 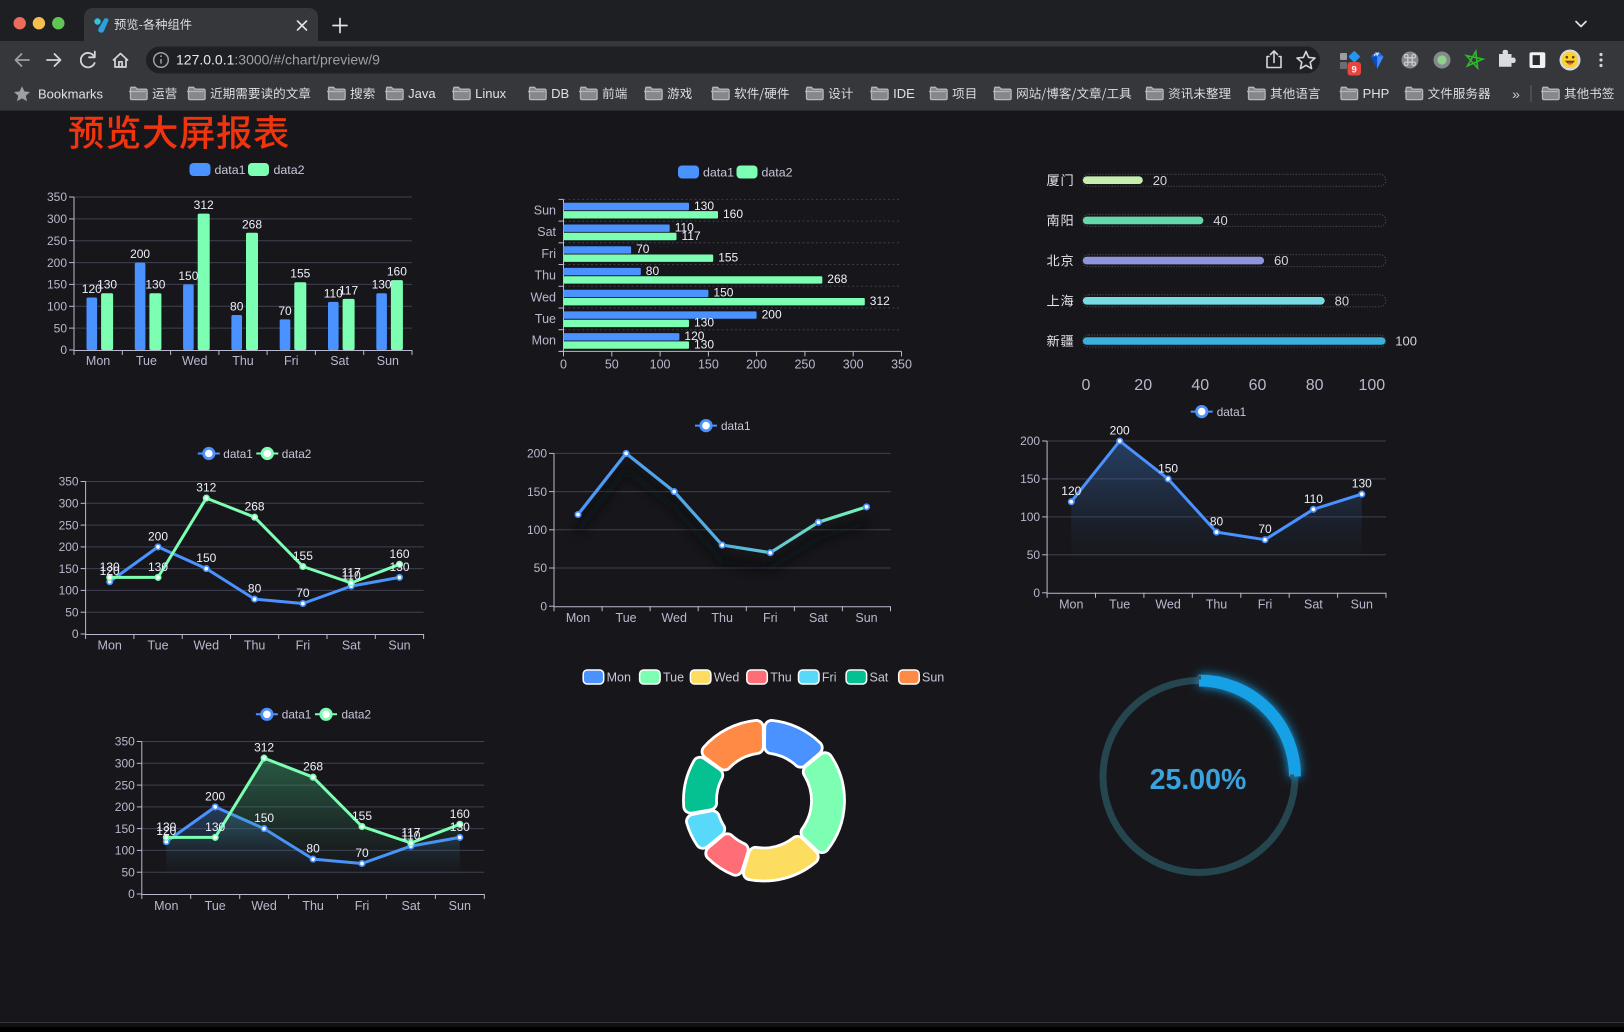 What do you see at coordinates (300, 274) in the screenshot?
I see `svg-text: 155` at bounding box center [300, 274].